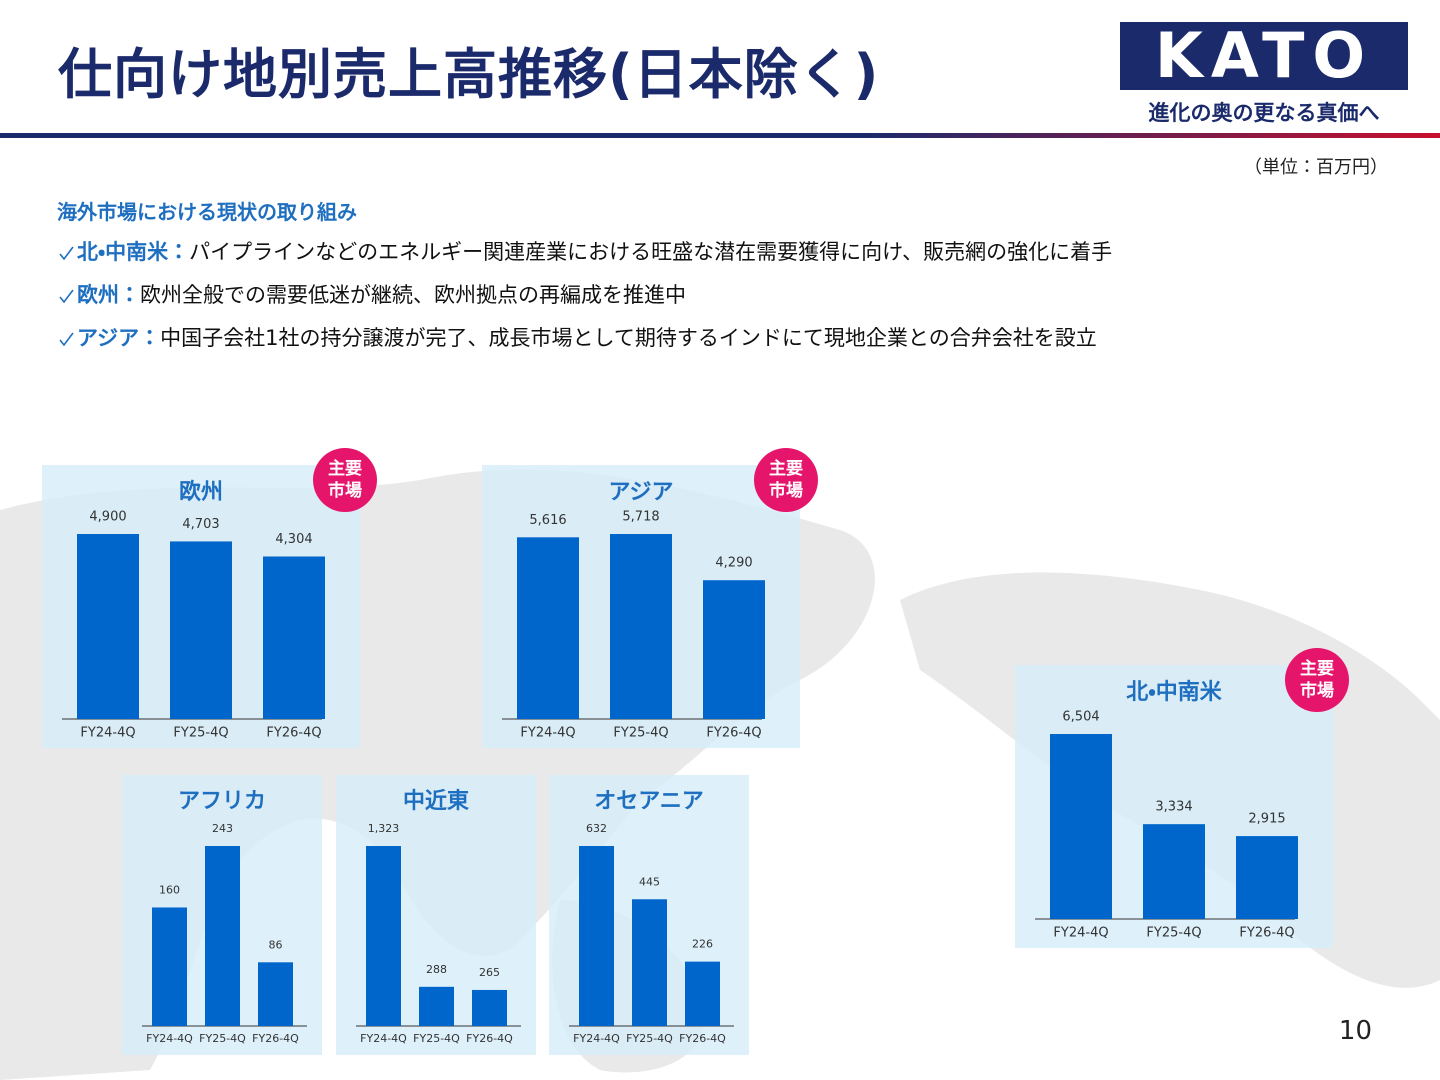 The image size is (1440, 1080). Describe the element at coordinates (436, 915) in the screenshot. I see `chart-panel: 中近東 1,323 FY24-4Q 288 FY25-4Q 265 FY26-4Q` at that location.